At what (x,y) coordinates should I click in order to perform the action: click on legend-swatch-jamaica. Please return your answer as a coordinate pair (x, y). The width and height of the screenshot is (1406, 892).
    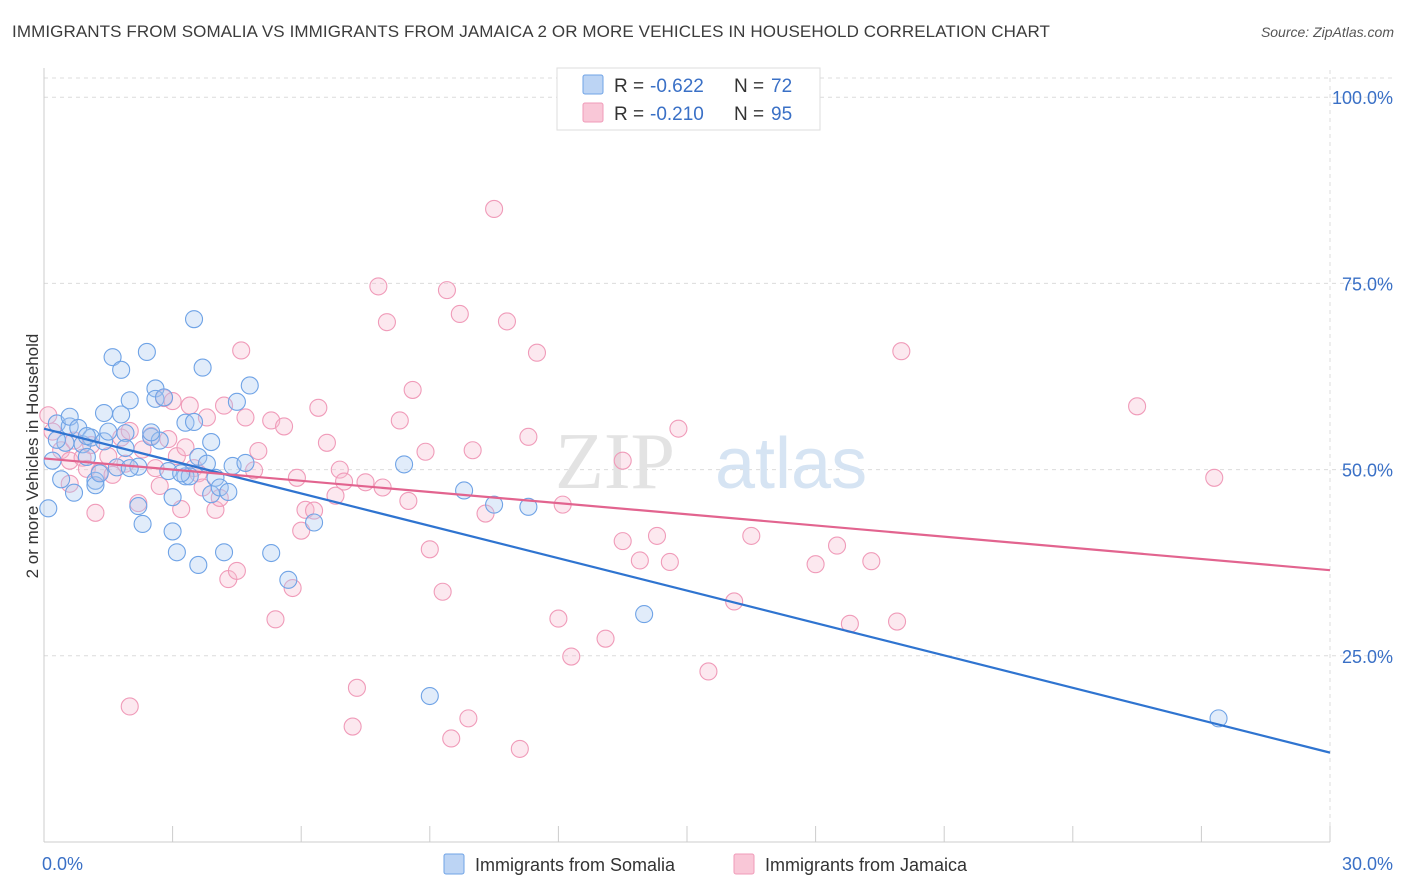
    Looking at the image, I should click on (593, 112).